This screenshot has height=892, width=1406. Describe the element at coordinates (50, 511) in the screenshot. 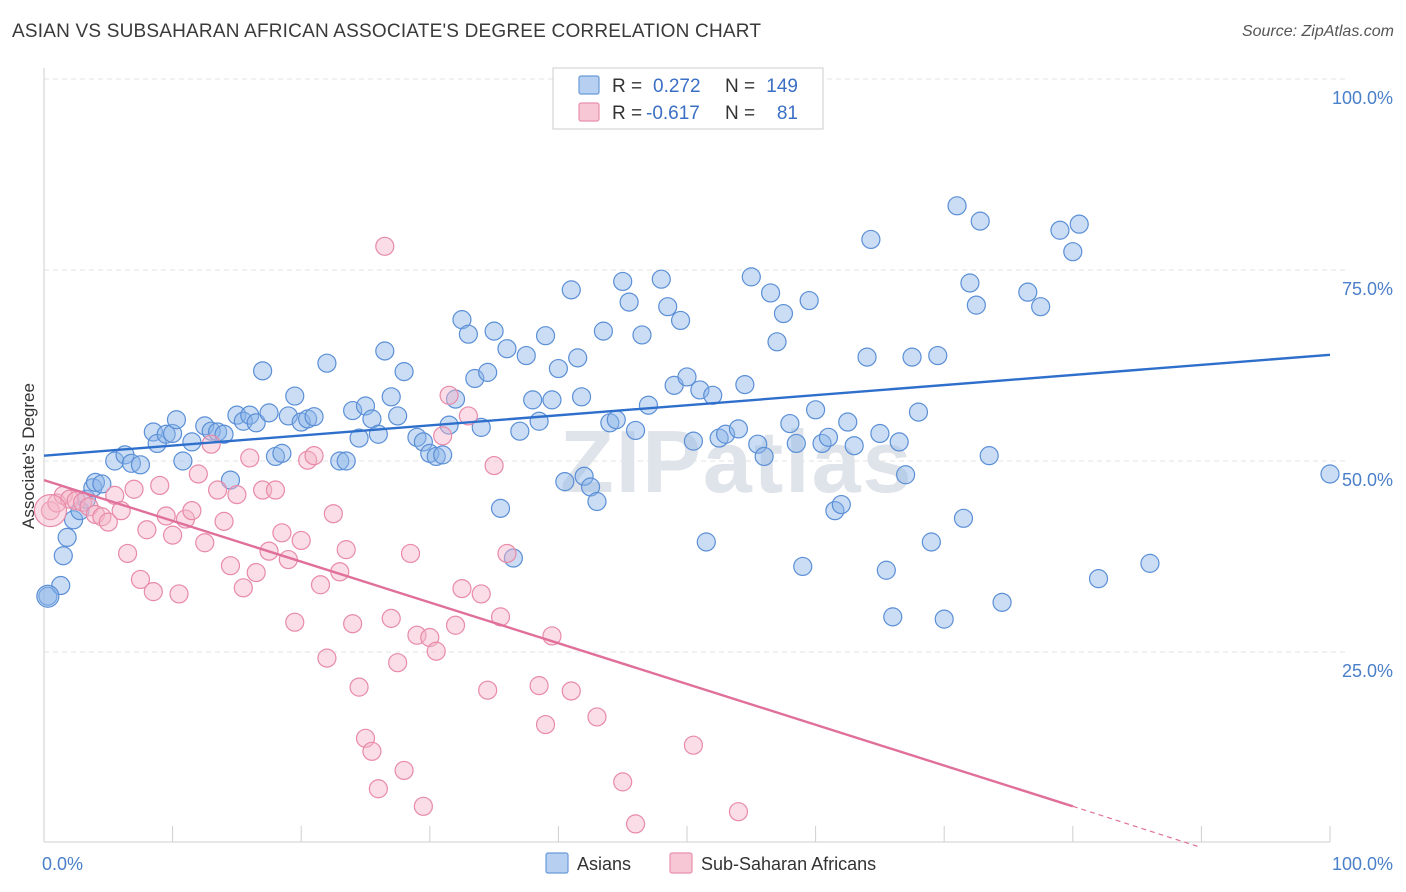

I see `subsaharan-point-cluster` at that location.